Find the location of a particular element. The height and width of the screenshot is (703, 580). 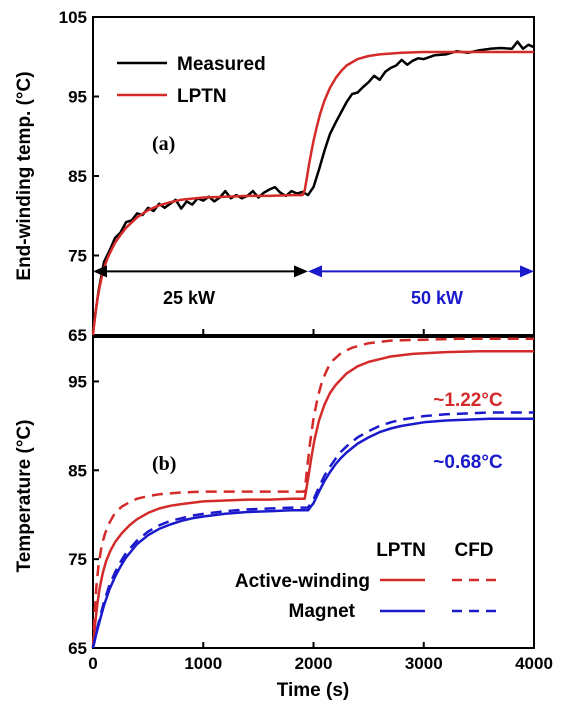

panel-b-y-tick-label: 85 is located at coordinates (77, 470).